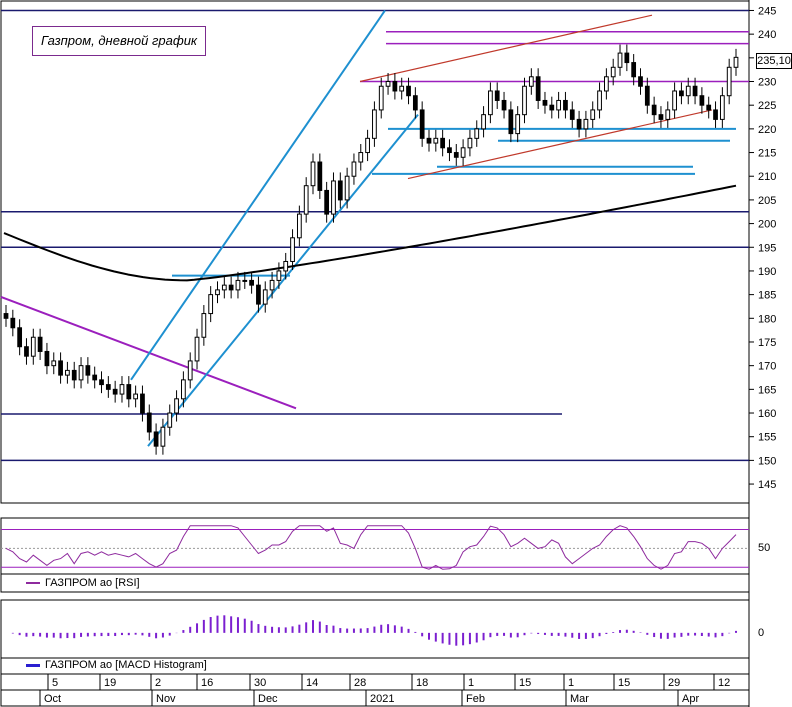 The height and width of the screenshot is (707, 792). What do you see at coordinates (471, 683) in the screenshot?
I see `day-tick-label: 1` at bounding box center [471, 683].